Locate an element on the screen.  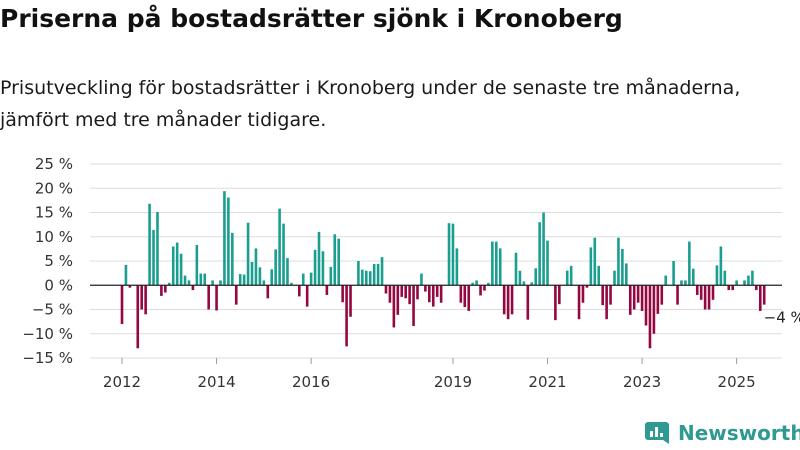
x-tick-label: 2012 is located at coordinates (122, 382).